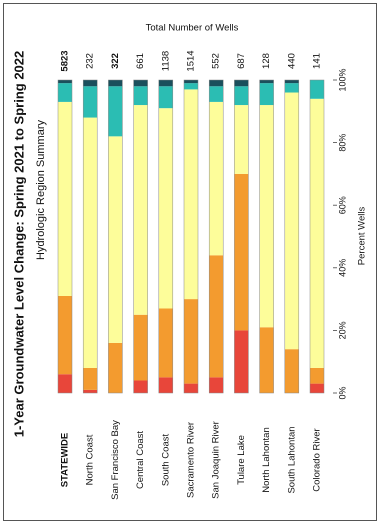 The image size is (382, 526). I want to click on tick-label-5: 100%, so click(342, 79).